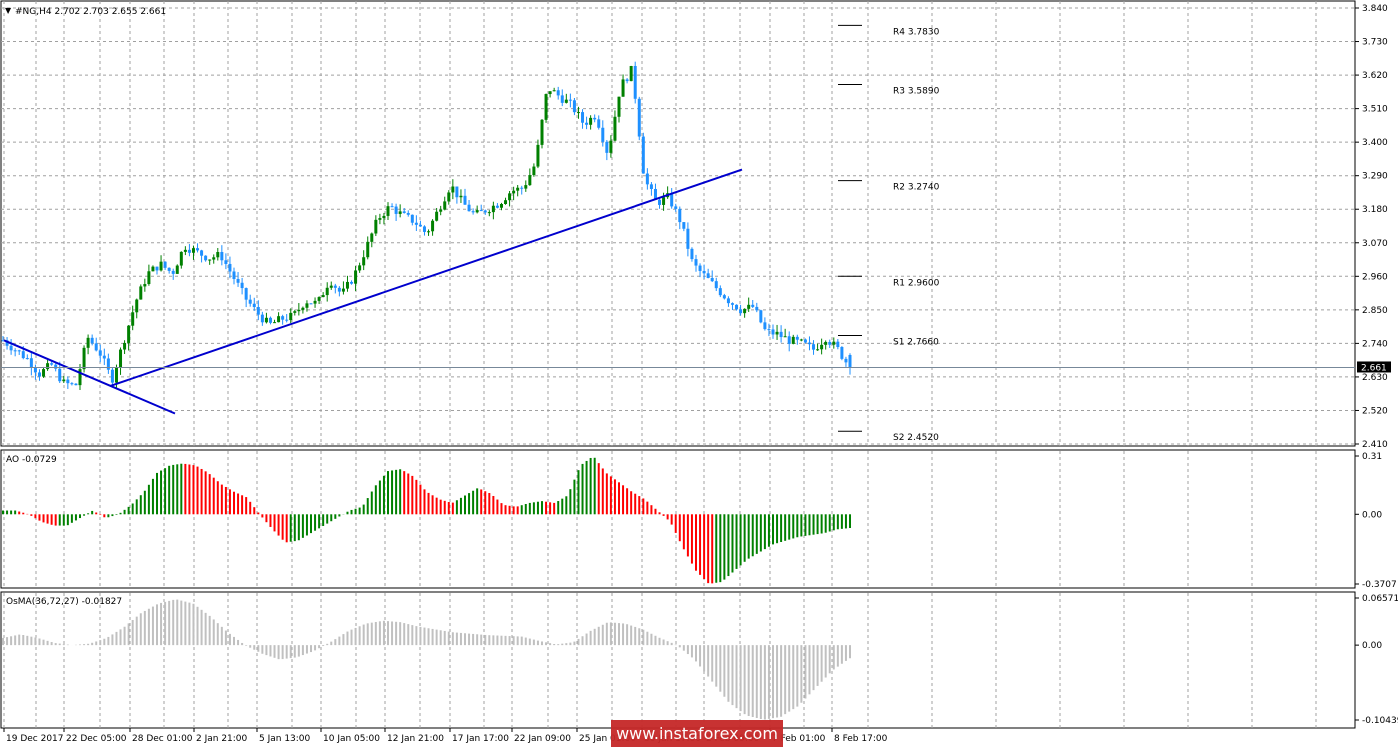 The width and height of the screenshot is (1398, 749). I want to click on trendline-down, so click(89, 377).